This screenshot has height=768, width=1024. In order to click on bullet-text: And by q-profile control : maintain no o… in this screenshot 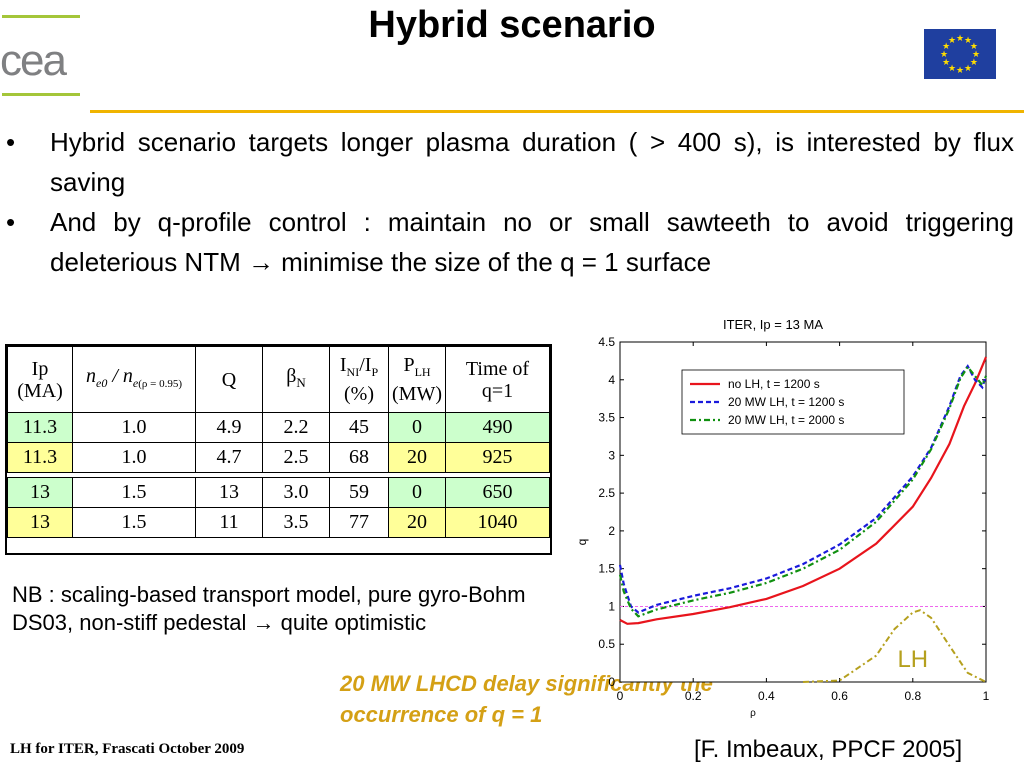, I will do `click(532, 242)`.